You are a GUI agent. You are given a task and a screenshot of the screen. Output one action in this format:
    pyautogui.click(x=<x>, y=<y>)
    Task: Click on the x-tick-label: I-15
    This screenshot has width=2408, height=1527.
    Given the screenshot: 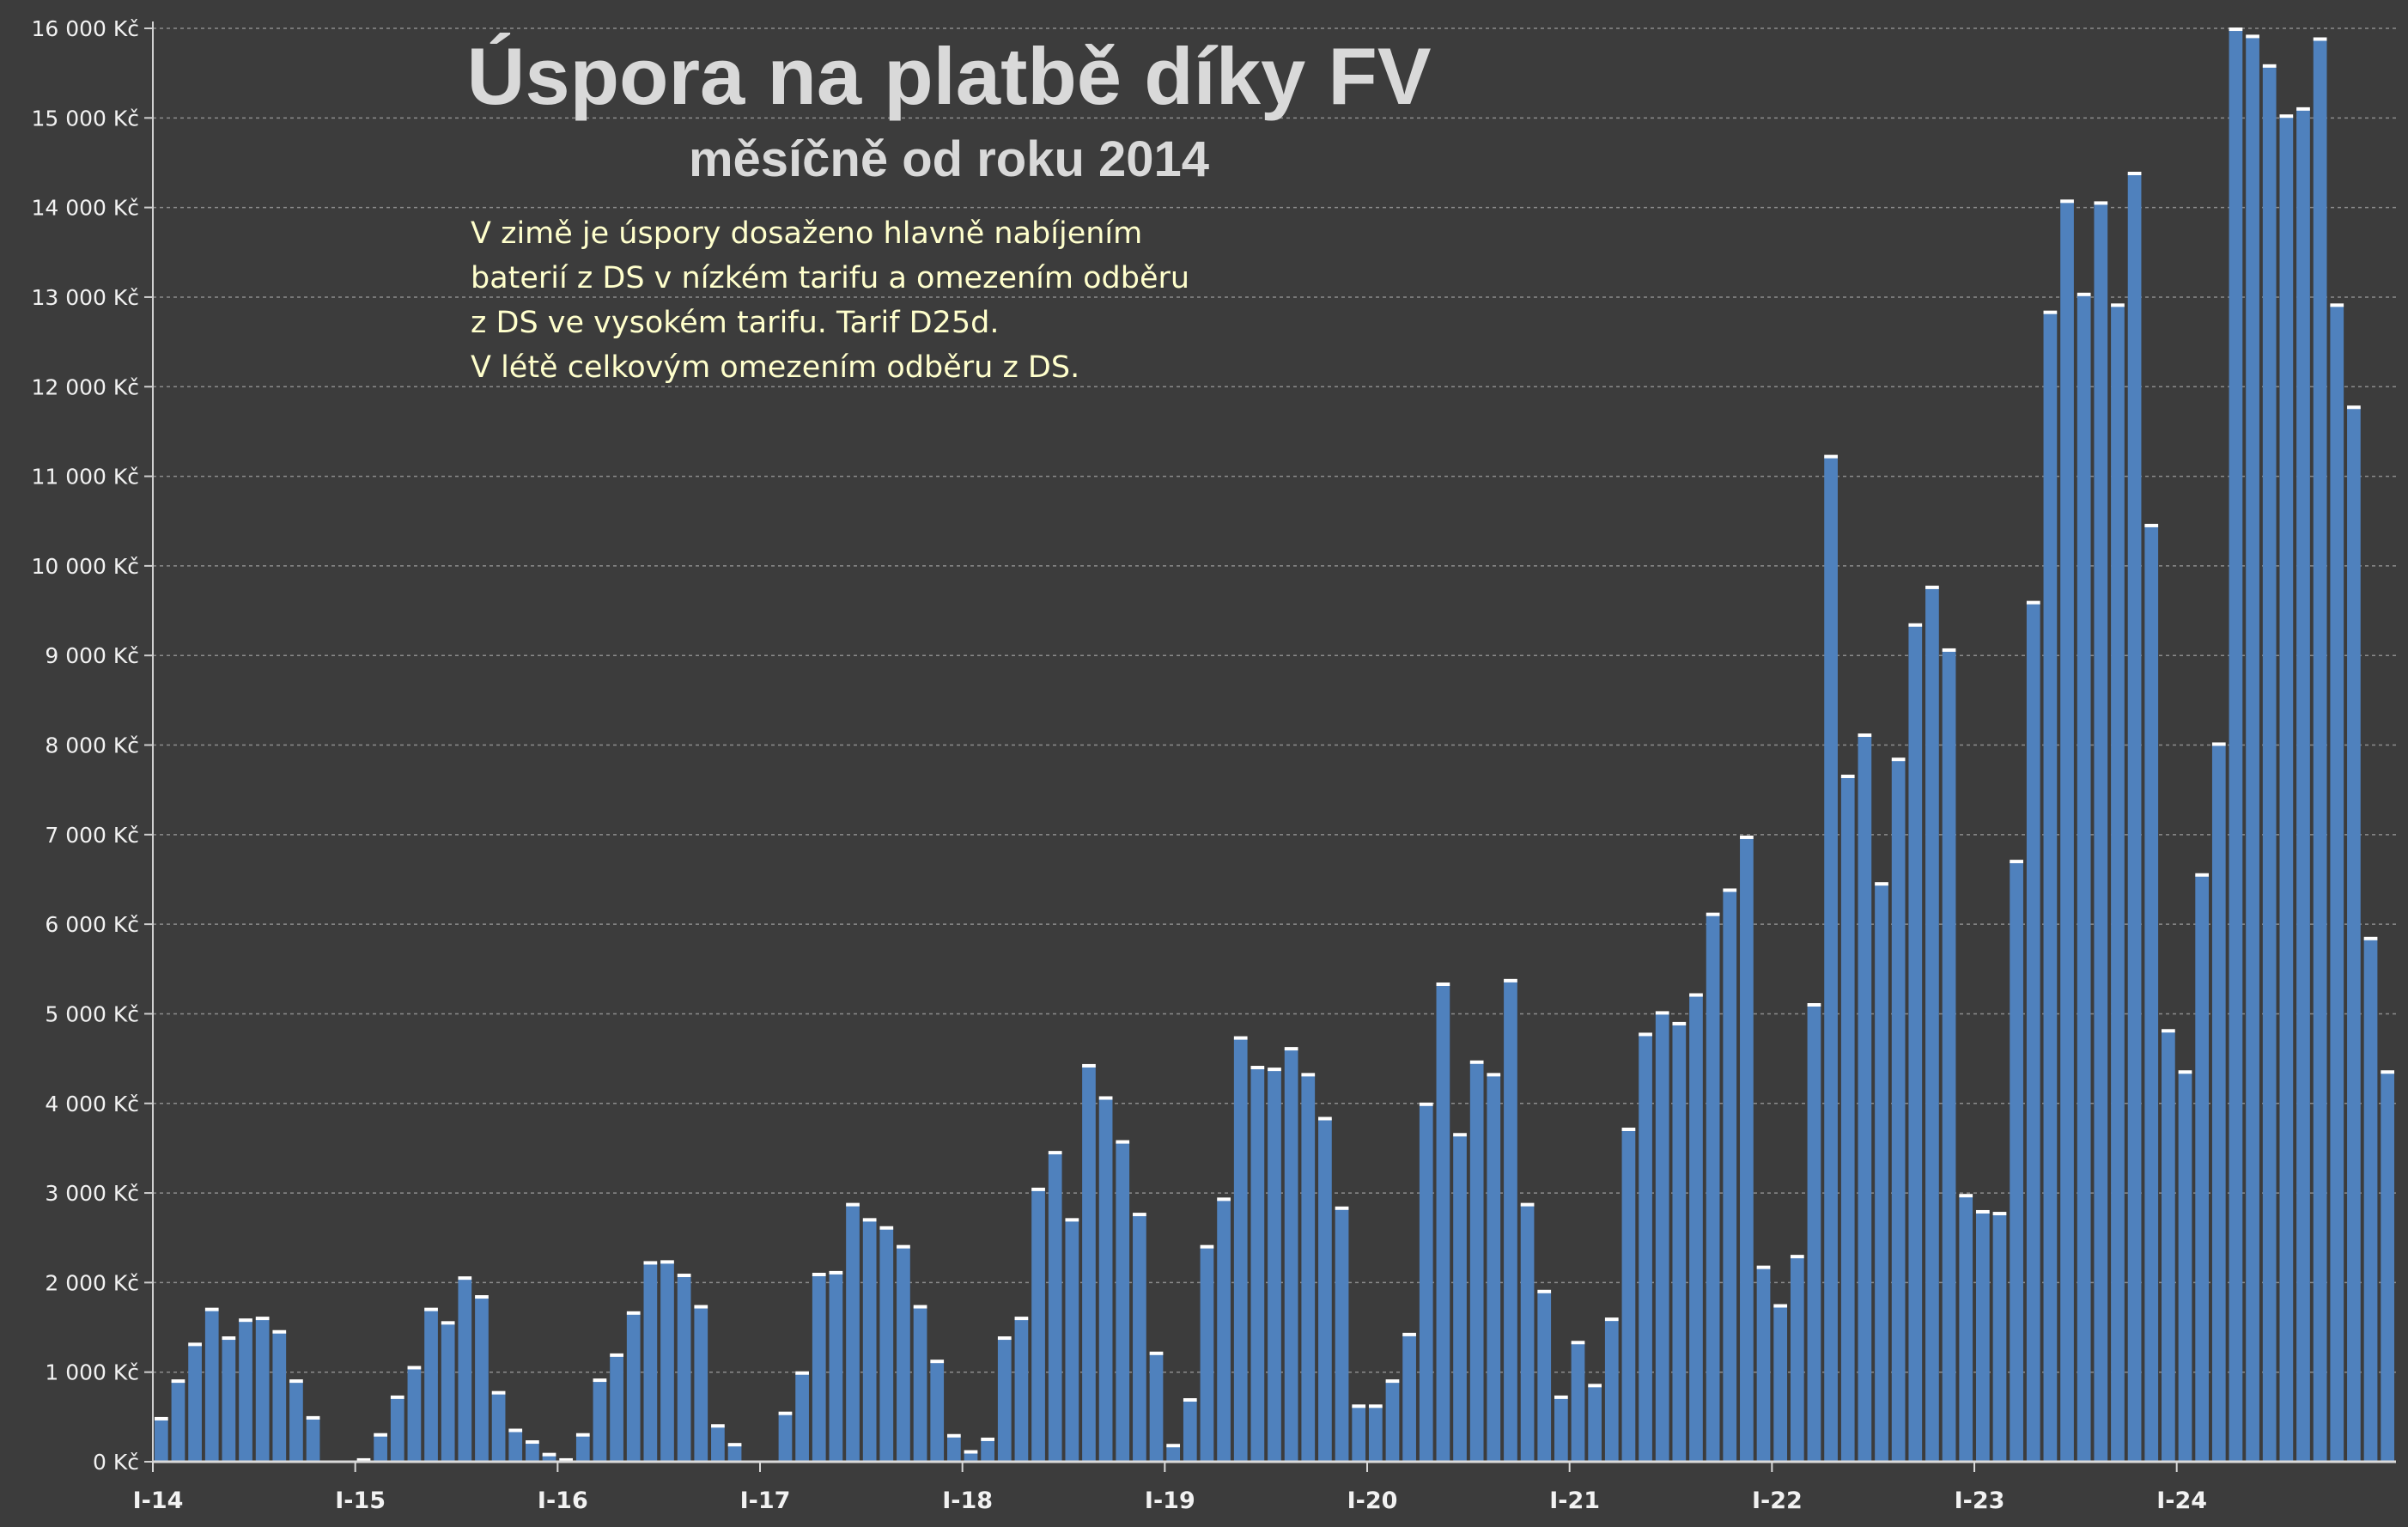 What is the action you would take?
    pyautogui.click(x=360, y=1500)
    